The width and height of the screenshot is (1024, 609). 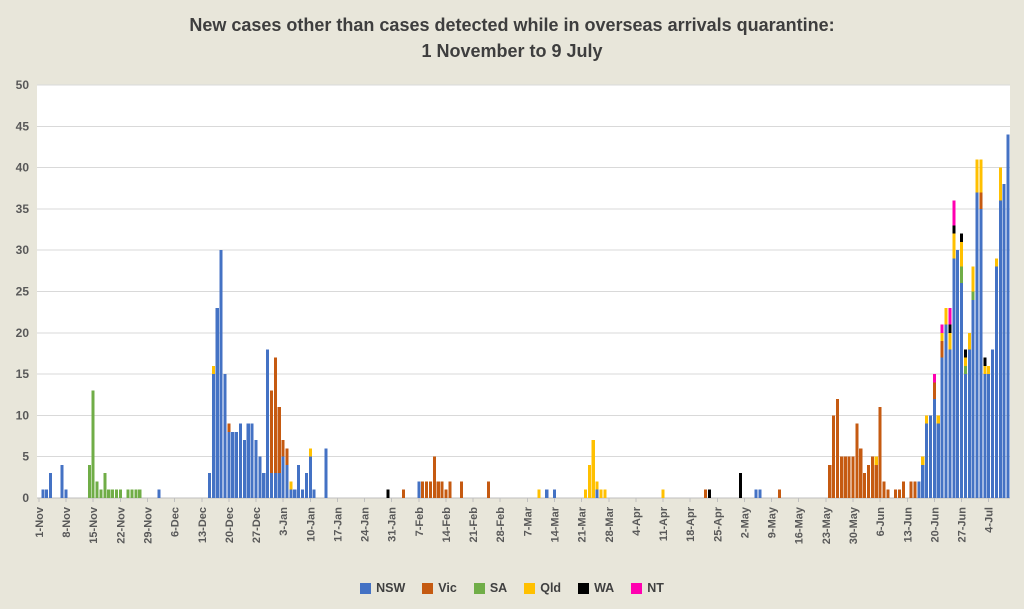 What do you see at coordinates (420, 522) in the screenshot?
I see `x-tick-label: 7-Feb` at bounding box center [420, 522].